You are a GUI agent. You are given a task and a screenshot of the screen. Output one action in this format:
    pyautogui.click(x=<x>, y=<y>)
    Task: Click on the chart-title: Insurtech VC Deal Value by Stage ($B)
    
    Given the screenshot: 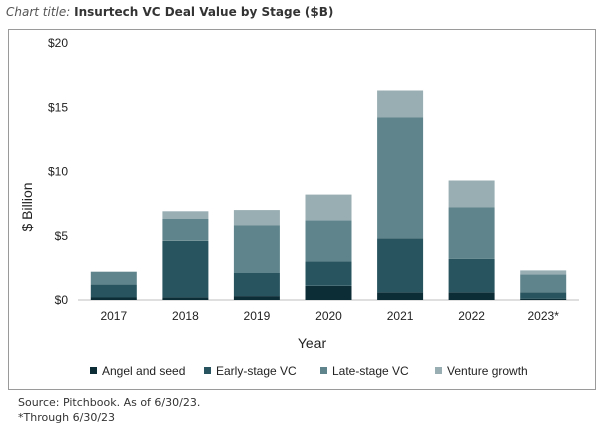 What is the action you would take?
    pyautogui.click(x=204, y=12)
    